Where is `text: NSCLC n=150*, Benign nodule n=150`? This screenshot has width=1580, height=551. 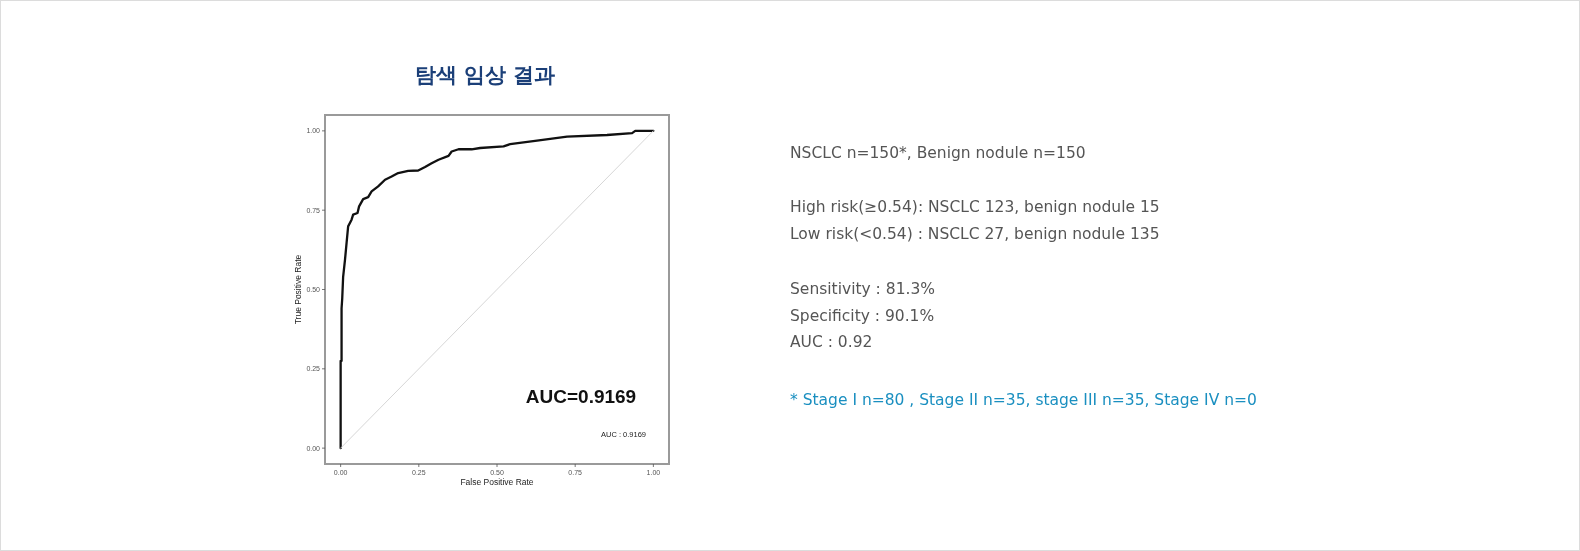 text: NSCLC n=150*, Benign nodule n=150 is located at coordinates (938, 153).